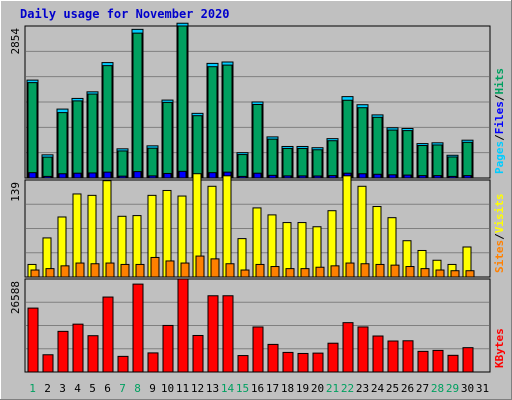 The height and width of the screenshot is (400, 512). Describe the element at coordinates (15, 41) in the screenshot. I see `y-axis-max-label: 2854` at that location.